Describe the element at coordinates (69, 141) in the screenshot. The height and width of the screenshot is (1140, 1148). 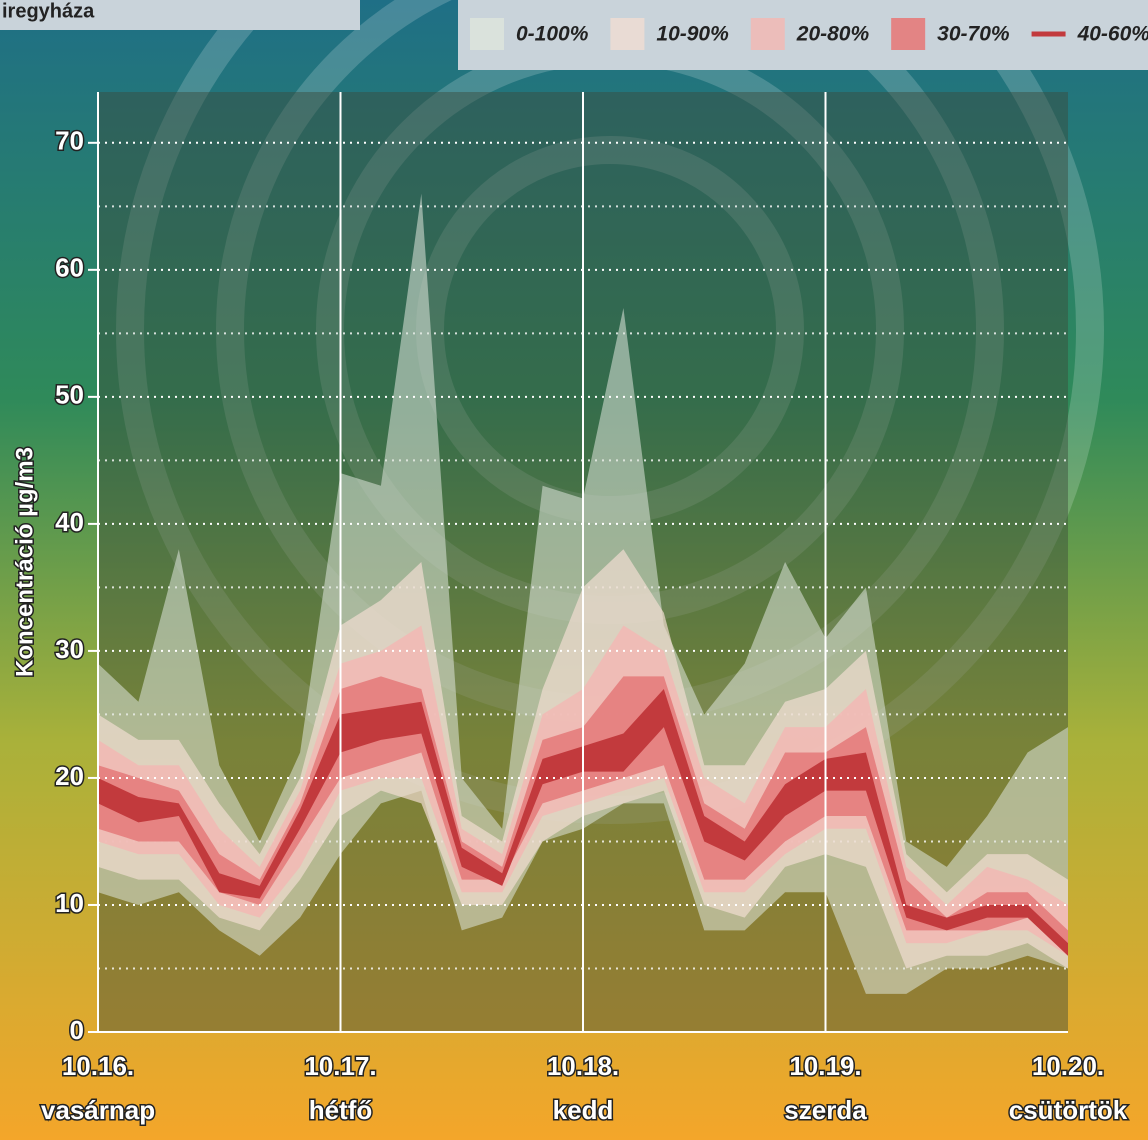
I see `y-tick-label: 70` at that location.